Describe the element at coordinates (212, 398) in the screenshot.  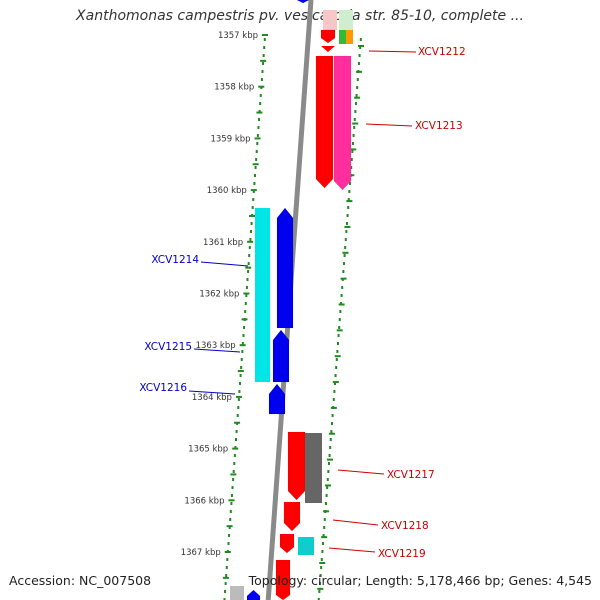
I see `scale-label: 1364 kbp` at that location.